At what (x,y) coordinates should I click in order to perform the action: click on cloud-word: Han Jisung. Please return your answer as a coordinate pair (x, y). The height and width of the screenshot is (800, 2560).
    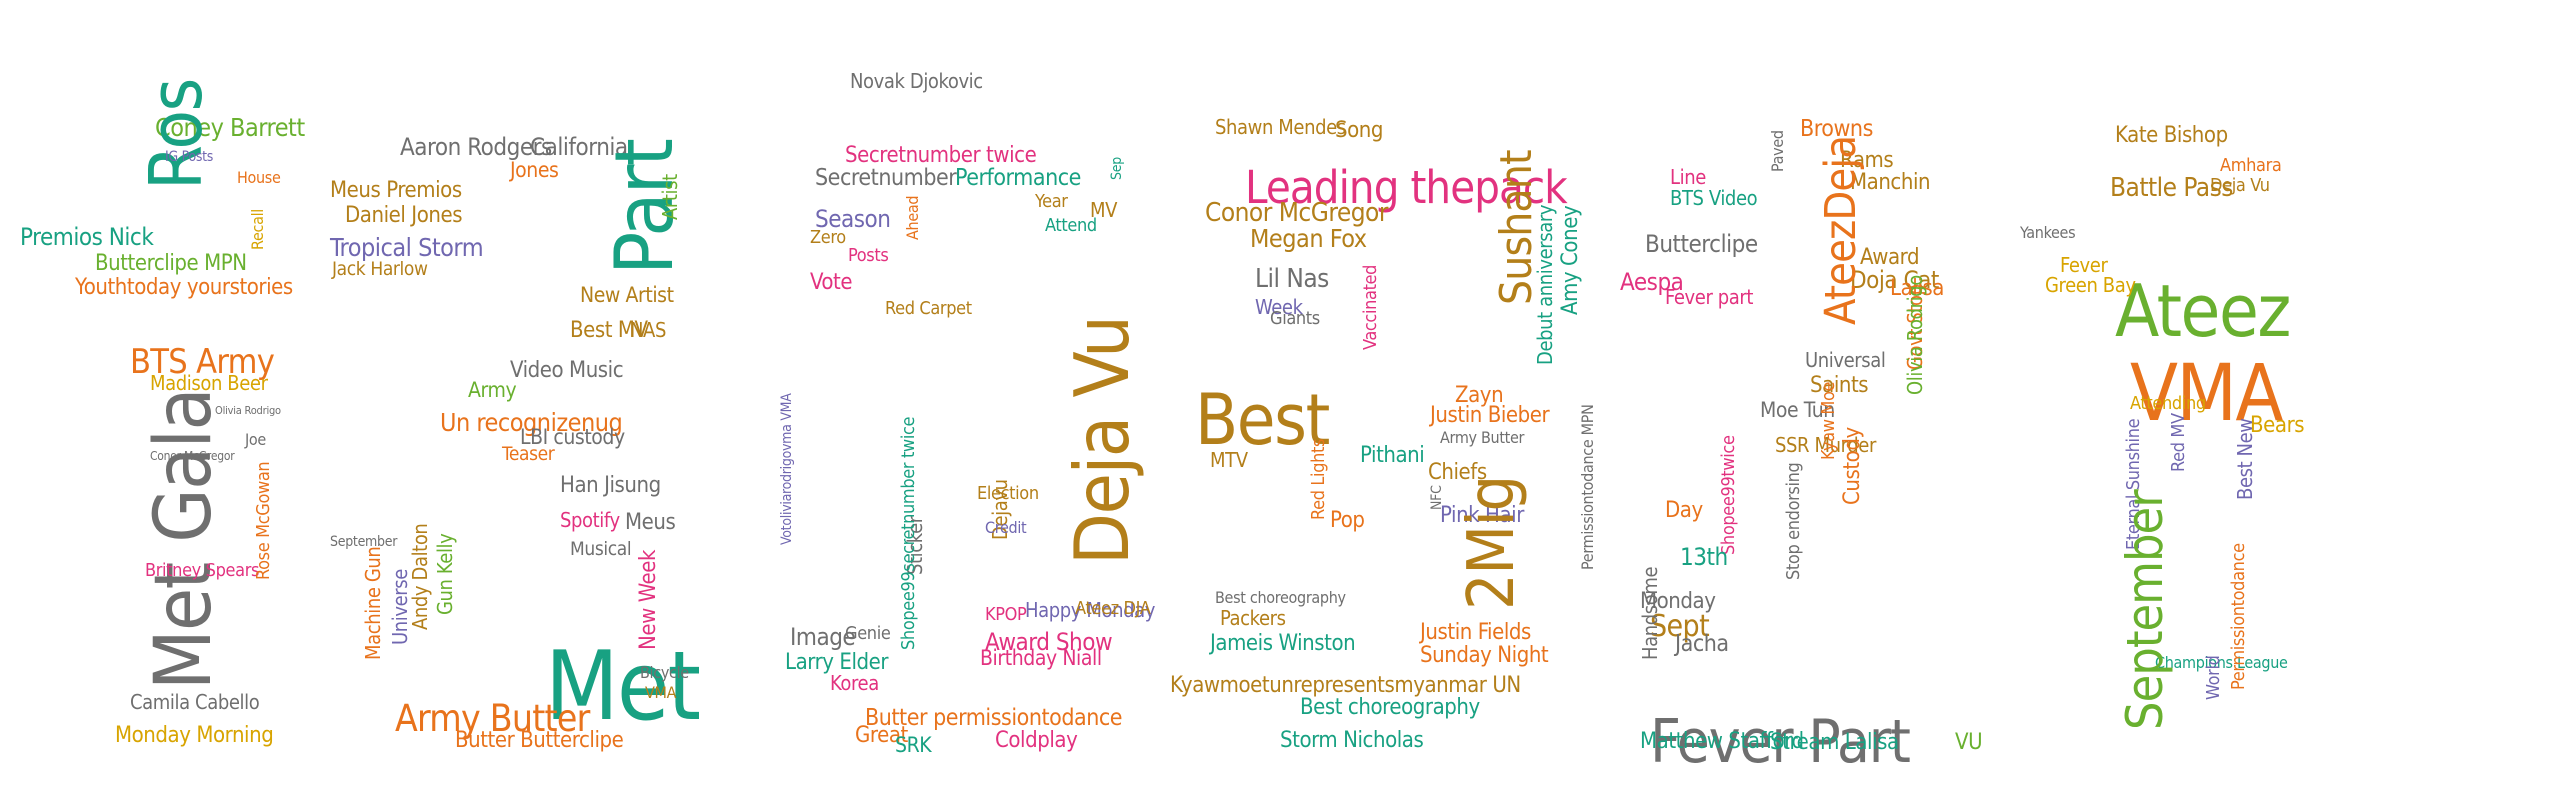
    Looking at the image, I should click on (610, 485).